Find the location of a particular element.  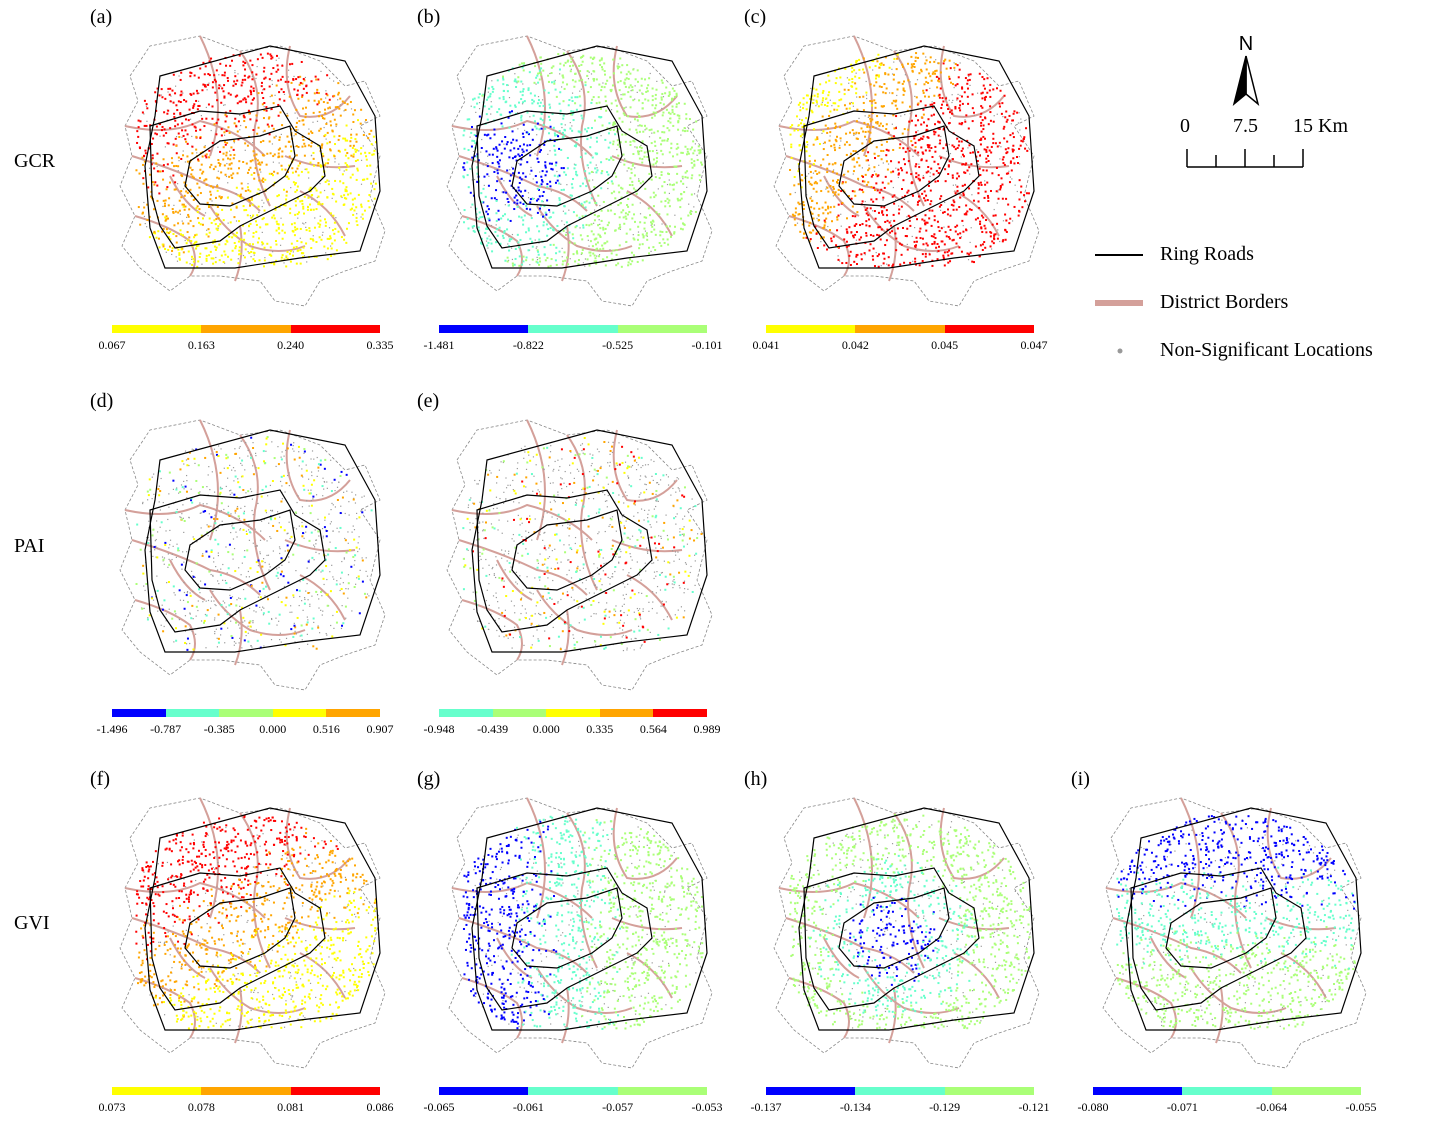

panel-label: (a) is located at coordinates (101, 17).